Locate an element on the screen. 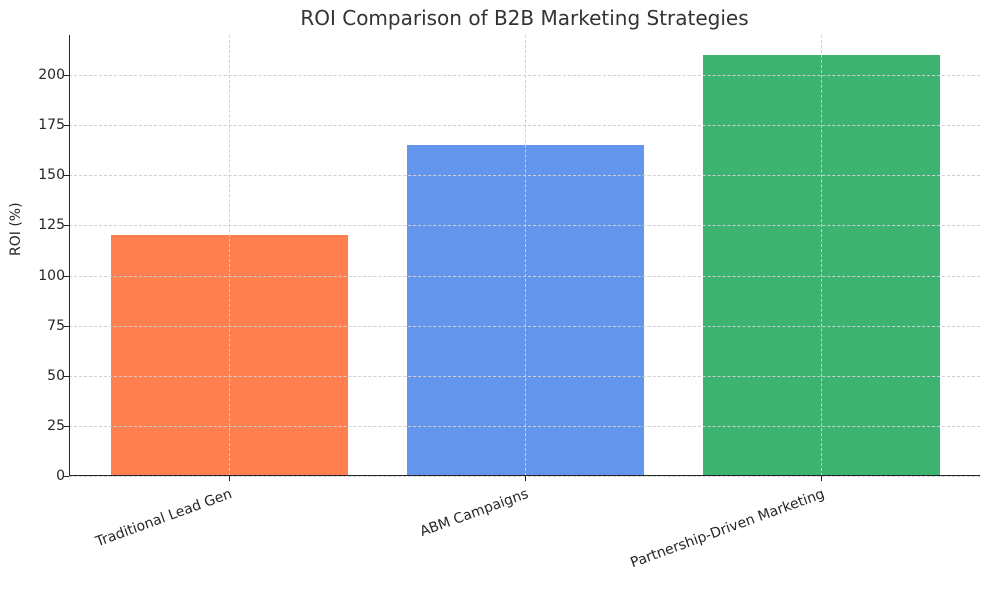 Image resolution: width=990 pixels, height=590 pixels. x-tick-label: Partnership-Driven Marketing is located at coordinates (727, 529).